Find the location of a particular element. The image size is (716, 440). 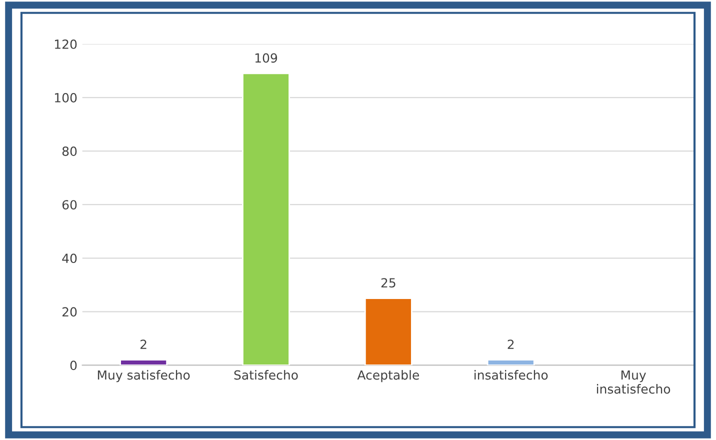

y-tick-label: 40 is located at coordinates (69, 259).